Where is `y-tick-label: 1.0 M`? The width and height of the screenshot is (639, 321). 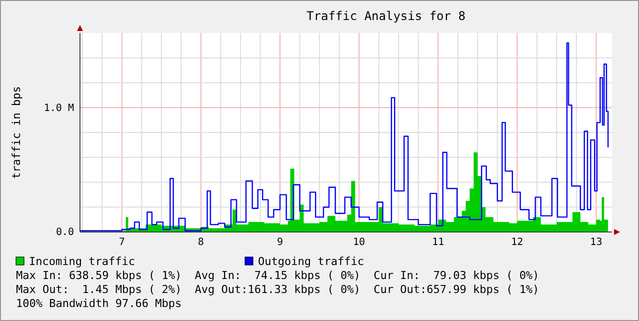
y-tick-label: 1.0 M is located at coordinates (59, 108).